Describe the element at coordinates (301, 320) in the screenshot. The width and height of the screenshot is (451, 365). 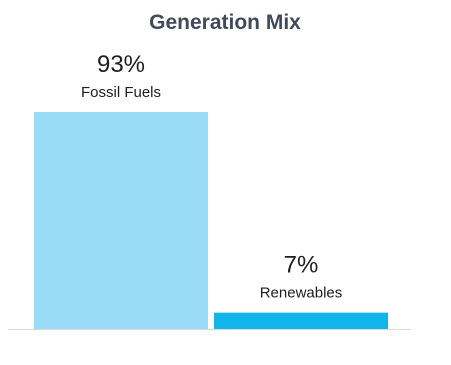
I see `bar-renewables` at that location.